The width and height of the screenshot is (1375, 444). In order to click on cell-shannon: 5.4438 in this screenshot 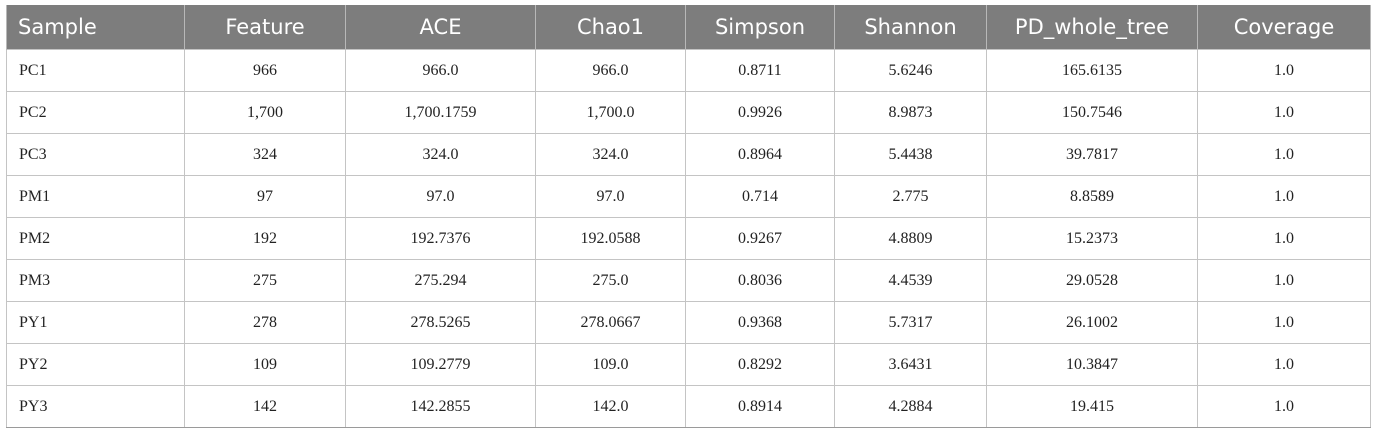, I will do `click(910, 154)`.